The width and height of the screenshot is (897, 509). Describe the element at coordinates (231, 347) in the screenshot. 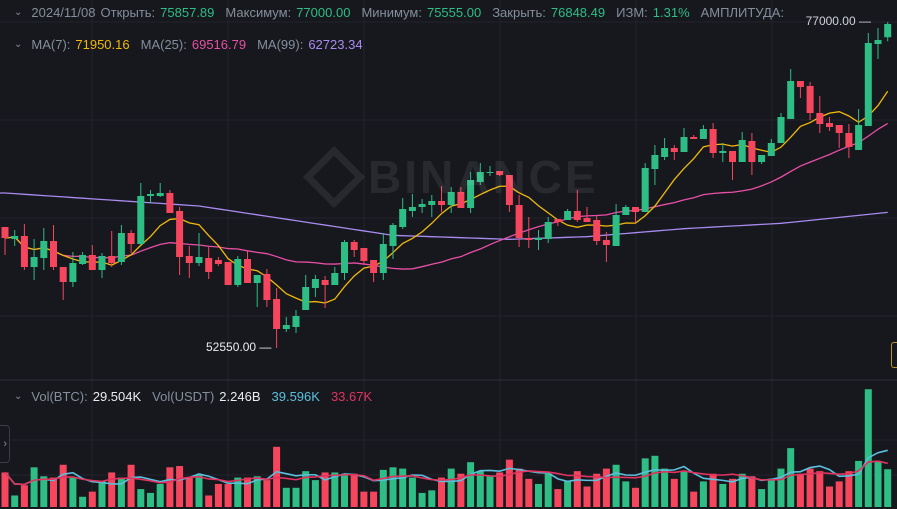

I see `low-marker-value: 52550.00` at that location.